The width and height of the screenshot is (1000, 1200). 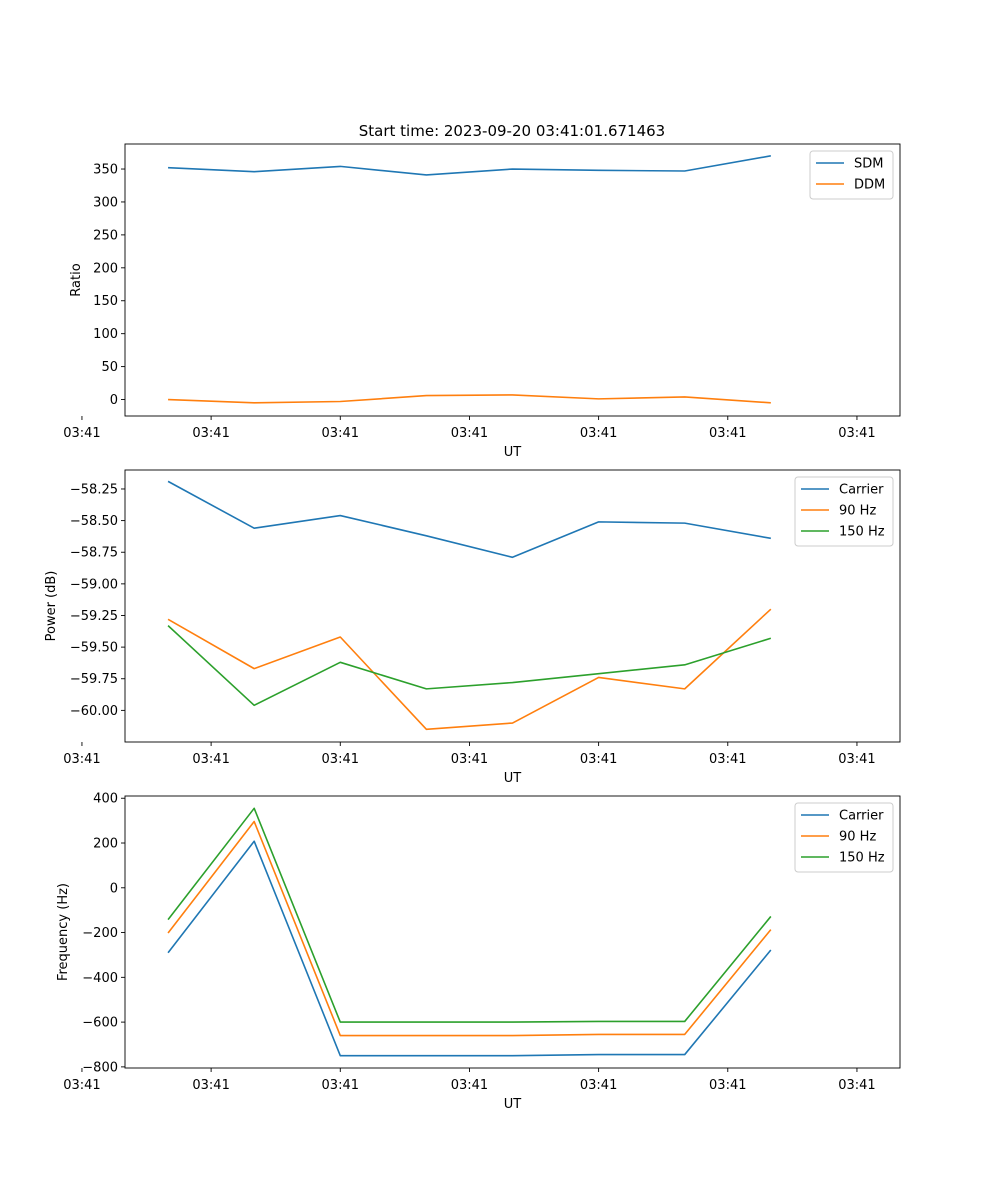 What do you see at coordinates (469, 399) in the screenshot?
I see `series-line-ddm` at bounding box center [469, 399].